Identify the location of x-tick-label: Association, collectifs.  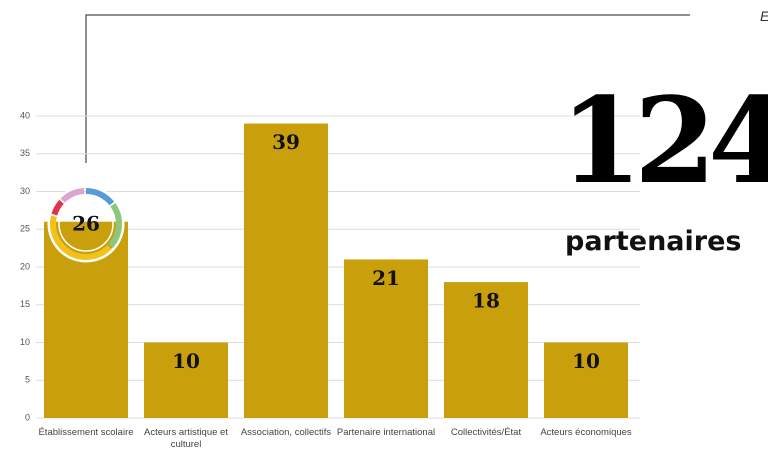
(286, 432).